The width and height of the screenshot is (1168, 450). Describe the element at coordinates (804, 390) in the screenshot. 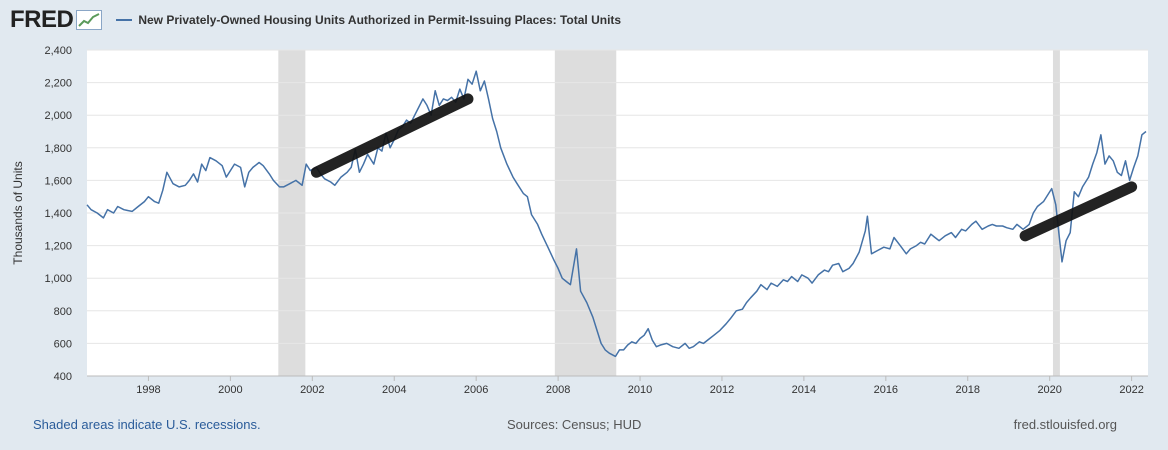

I see `x-tick-label: 2014` at that location.